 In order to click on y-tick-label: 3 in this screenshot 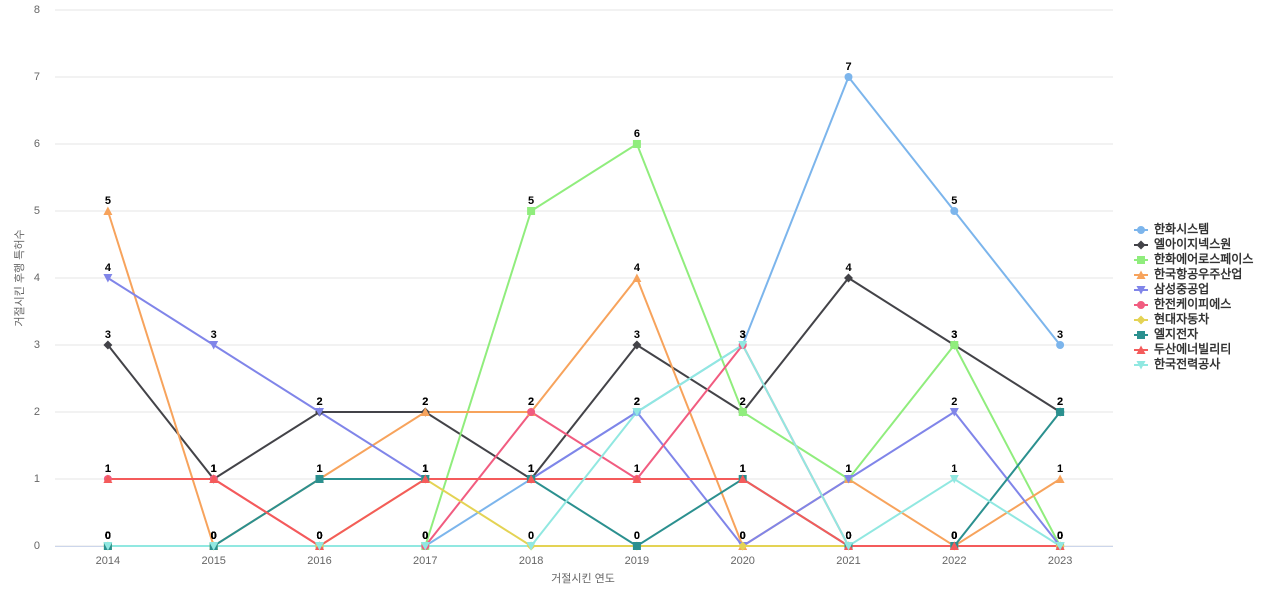, I will do `click(37, 345)`.